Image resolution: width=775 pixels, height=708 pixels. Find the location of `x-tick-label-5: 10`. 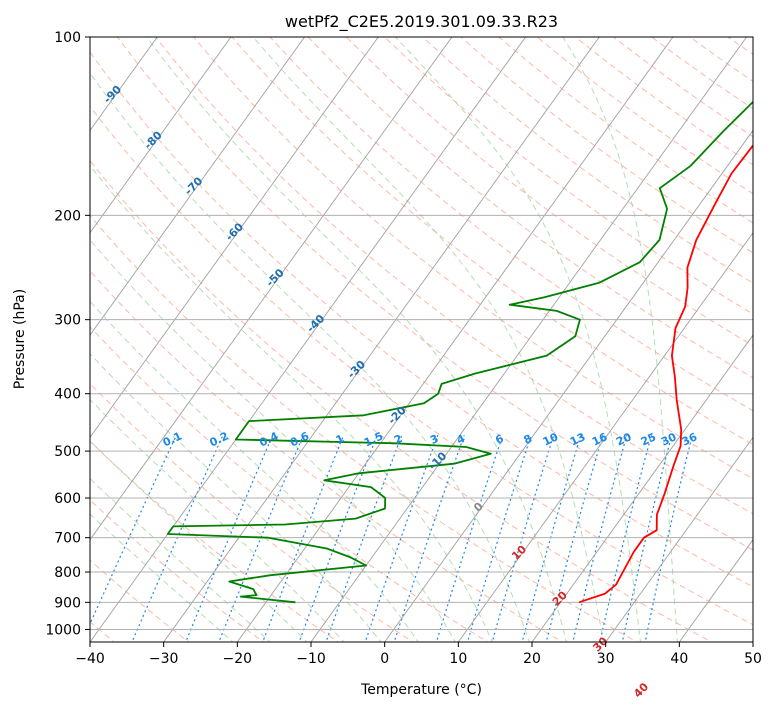

x-tick-label-5: 10 is located at coordinates (458, 659).